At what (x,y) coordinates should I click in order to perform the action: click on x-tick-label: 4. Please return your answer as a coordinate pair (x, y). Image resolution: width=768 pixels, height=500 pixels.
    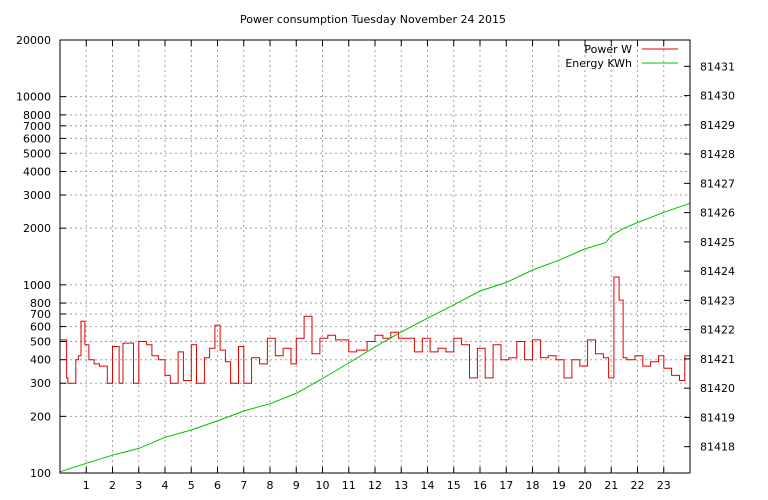
    Looking at the image, I should click on (165, 485).